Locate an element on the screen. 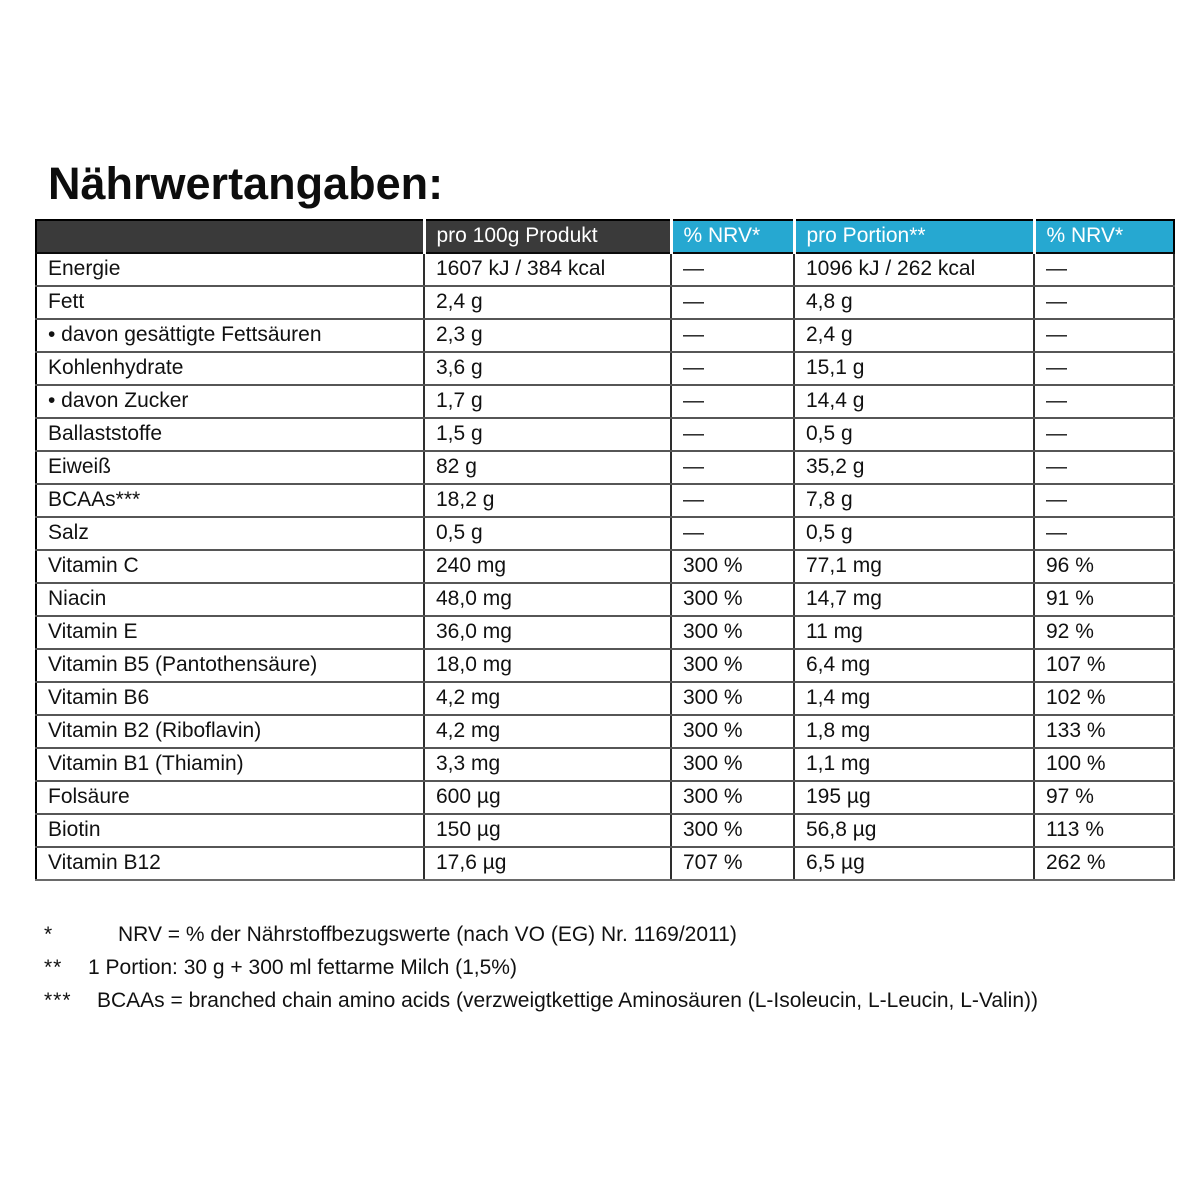 The height and width of the screenshot is (1200, 1200). per-100g-value: 2,4 g is located at coordinates (548, 303).